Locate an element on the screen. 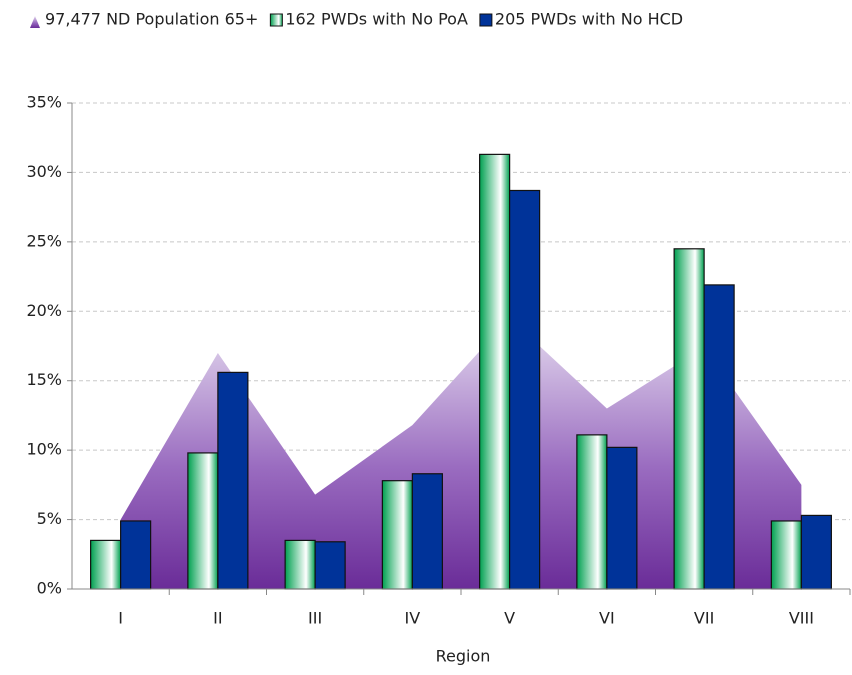 The image size is (852, 675). y-tick-label: 0% is located at coordinates (49, 588).